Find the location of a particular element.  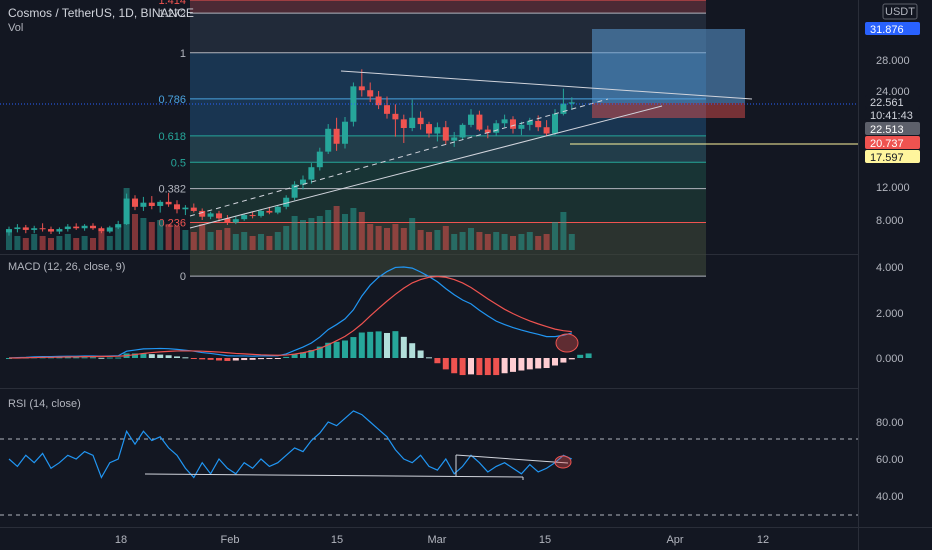

price-badge is located at coordinates (892, 101).